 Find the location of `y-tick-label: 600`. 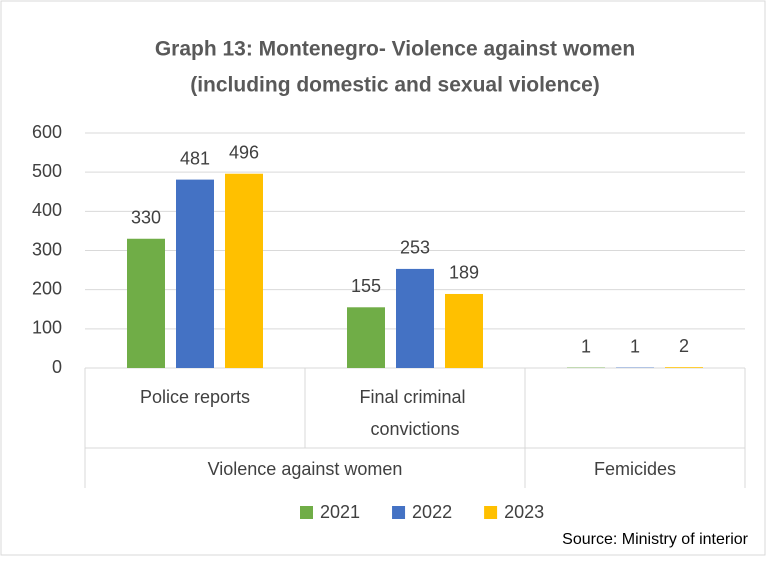

y-tick-label: 600 is located at coordinates (47, 132).